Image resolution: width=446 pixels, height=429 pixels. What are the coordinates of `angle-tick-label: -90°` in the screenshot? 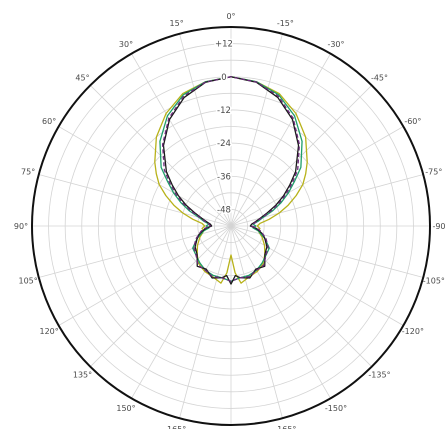 It's located at (439, 226).